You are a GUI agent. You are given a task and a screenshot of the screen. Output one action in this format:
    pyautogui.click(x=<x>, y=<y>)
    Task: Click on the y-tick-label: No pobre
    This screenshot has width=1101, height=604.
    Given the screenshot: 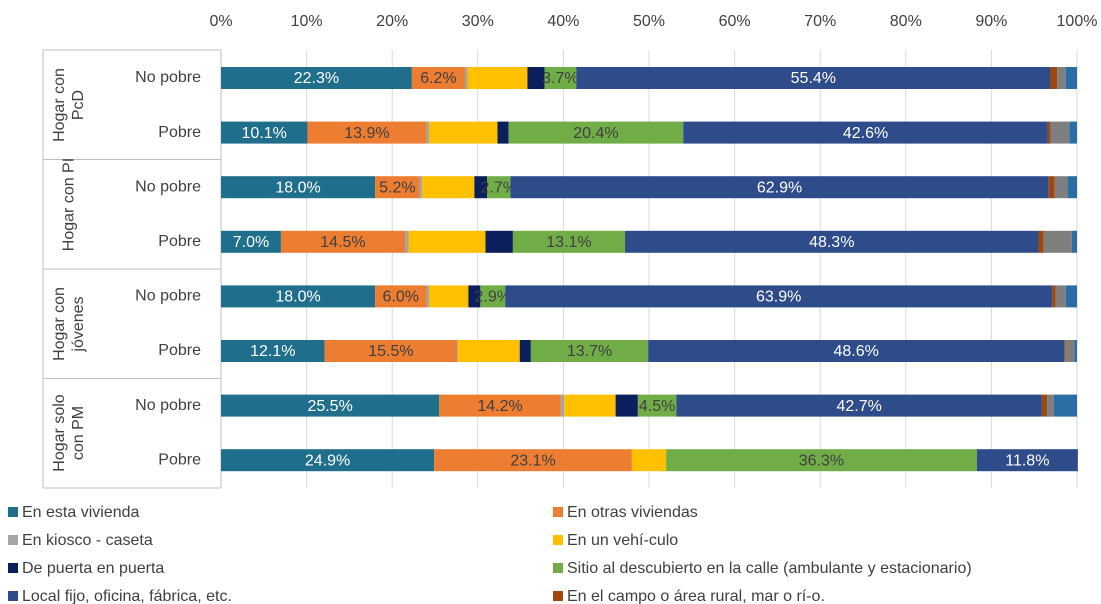 What is the action you would take?
    pyautogui.click(x=168, y=77)
    